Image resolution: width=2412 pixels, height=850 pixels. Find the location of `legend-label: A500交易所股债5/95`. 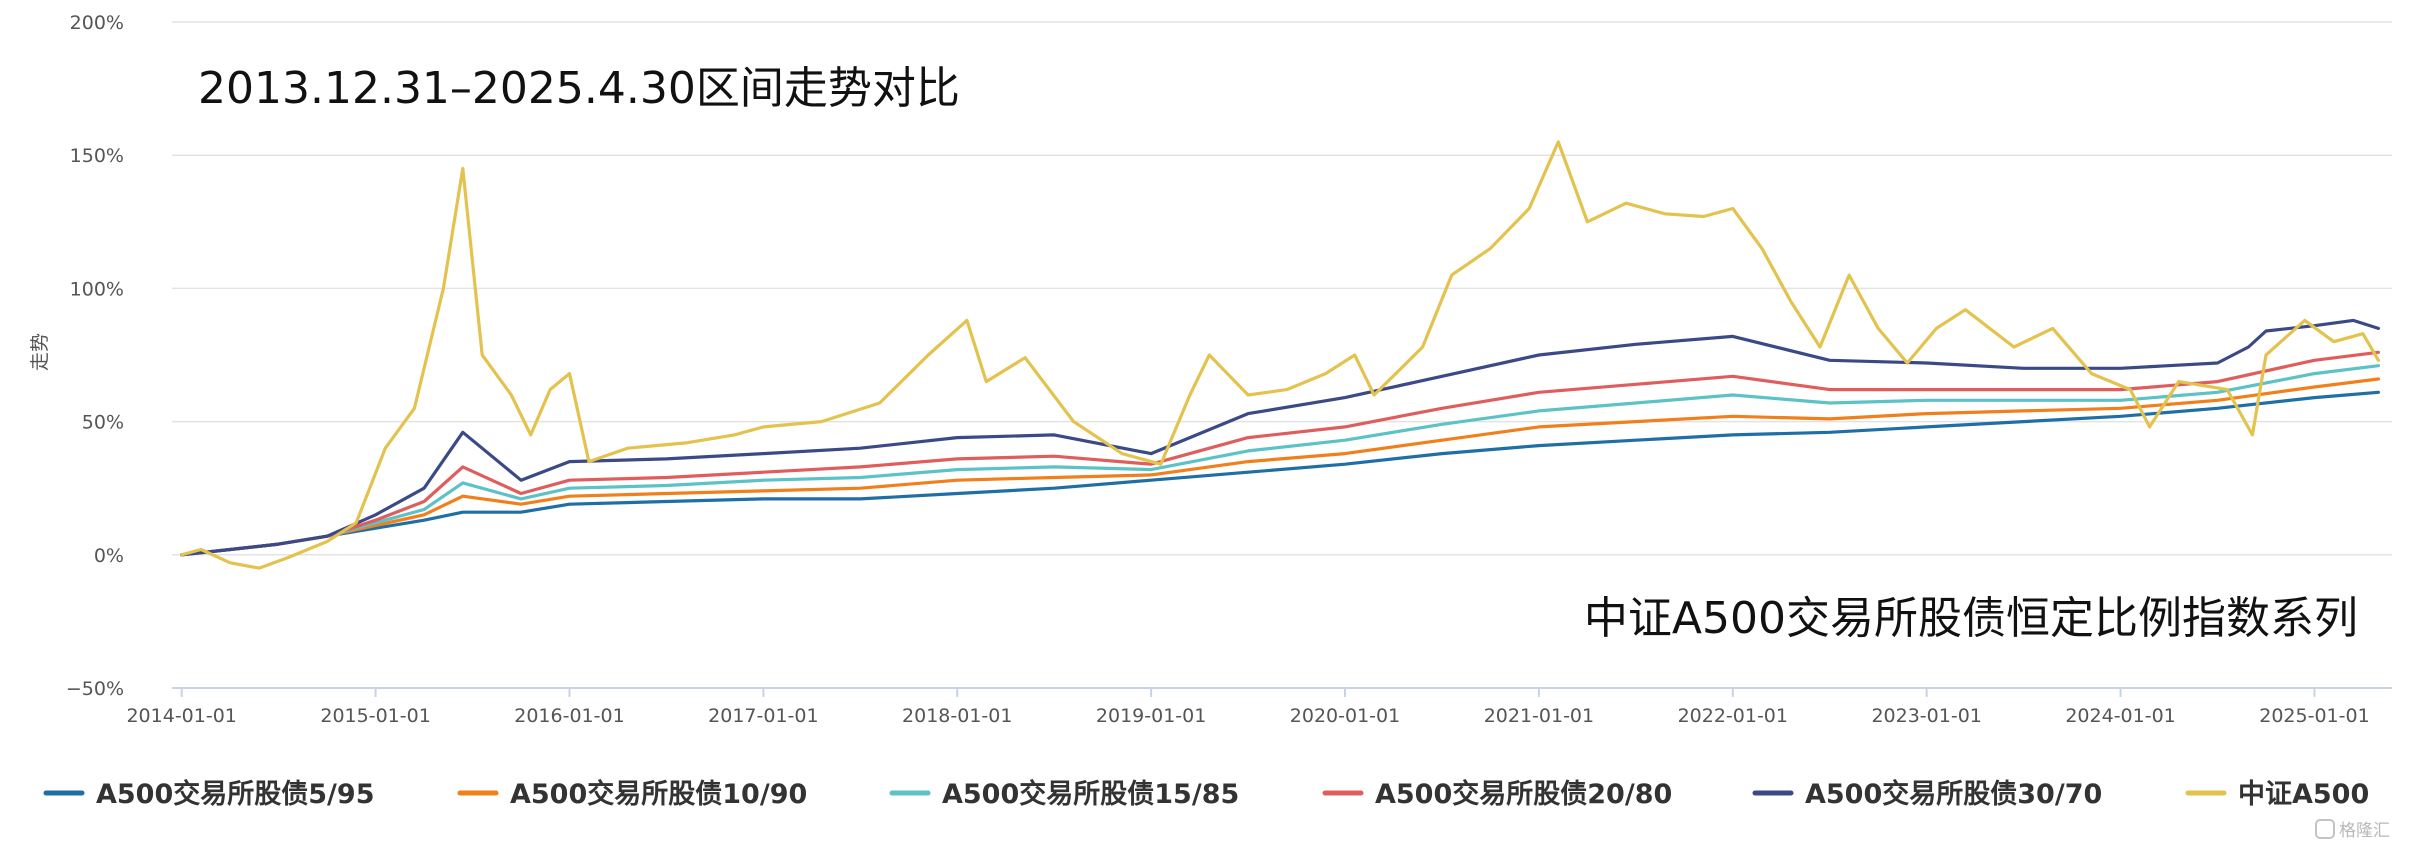

legend-label: A500交易所股债5/95 is located at coordinates (235, 794).